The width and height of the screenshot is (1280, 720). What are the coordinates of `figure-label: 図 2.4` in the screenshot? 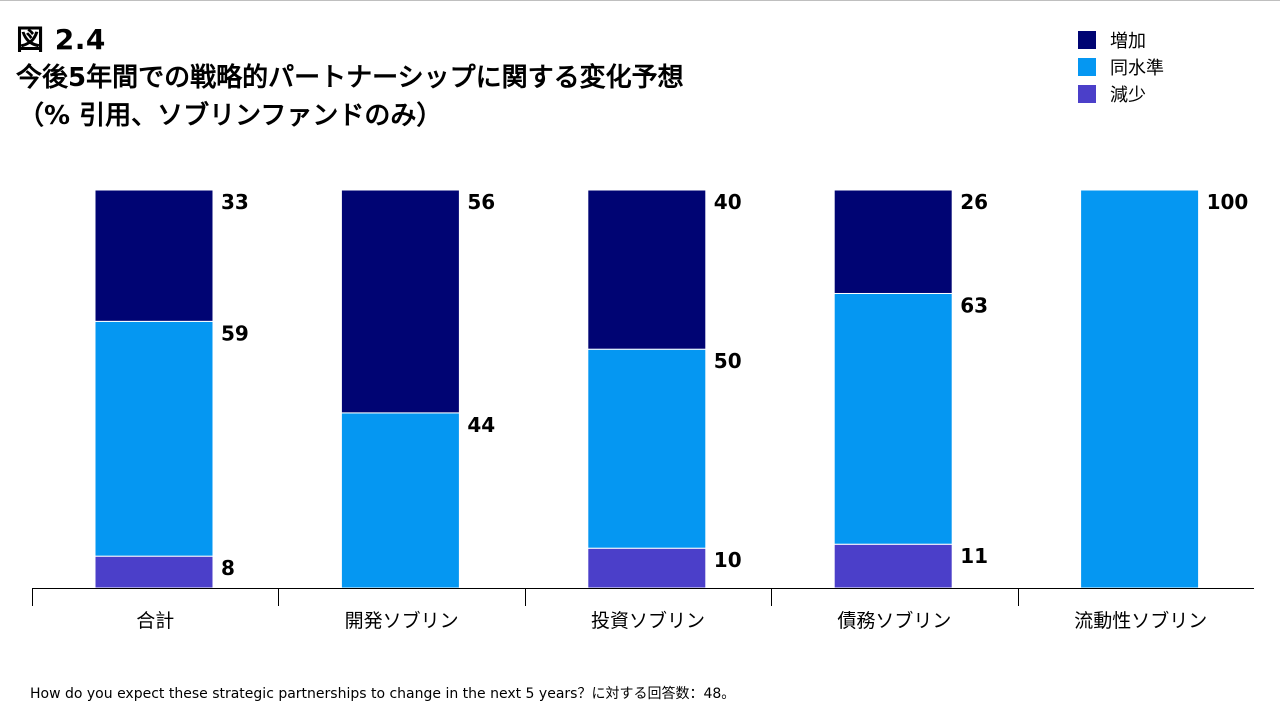 It's located at (61, 39).